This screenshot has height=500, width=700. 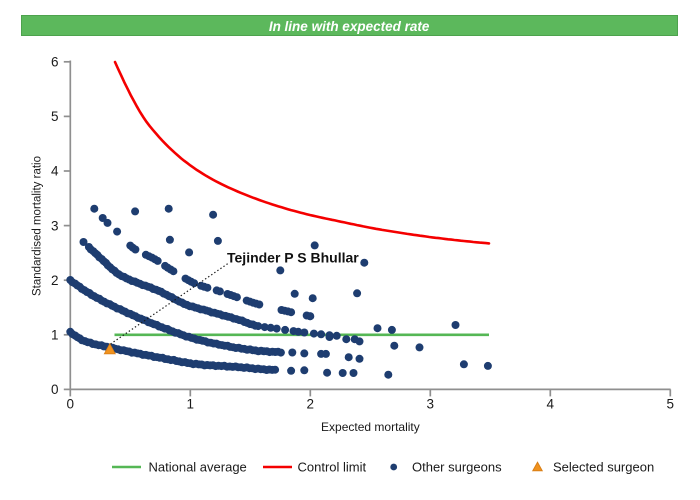 What do you see at coordinates (55, 62) in the screenshot?
I see `svg-text: 6` at bounding box center [55, 62].